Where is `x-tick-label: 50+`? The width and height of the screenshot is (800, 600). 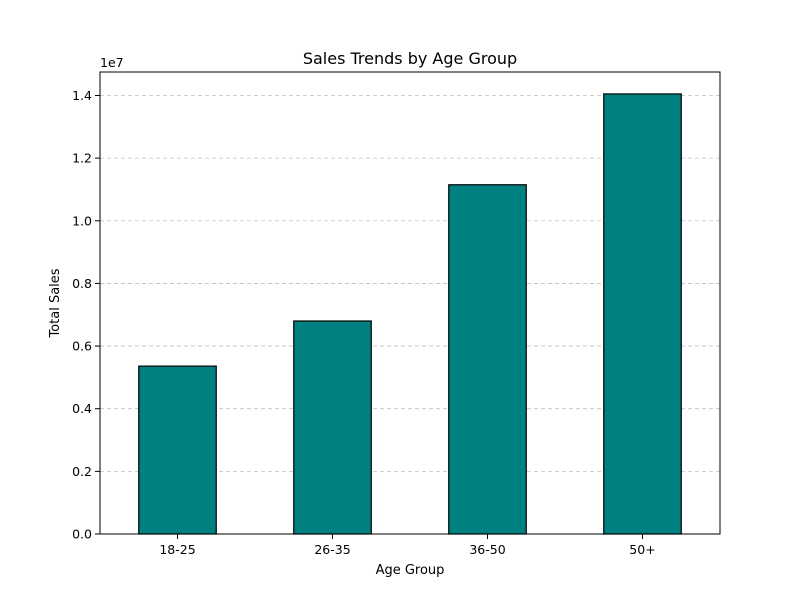 x-tick-label: 50+ is located at coordinates (642, 549).